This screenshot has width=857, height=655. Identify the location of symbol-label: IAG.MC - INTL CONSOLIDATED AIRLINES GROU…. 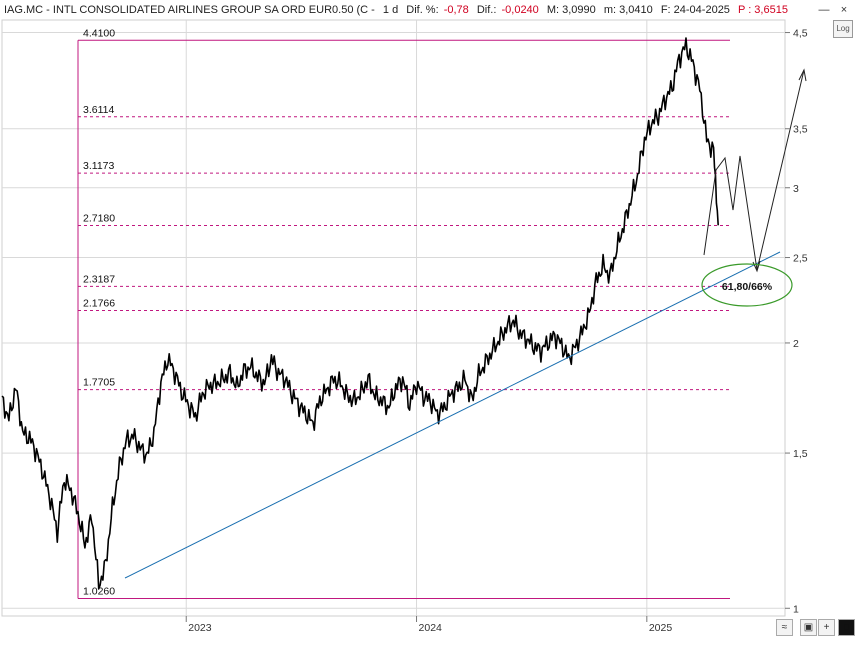
(189, 10).